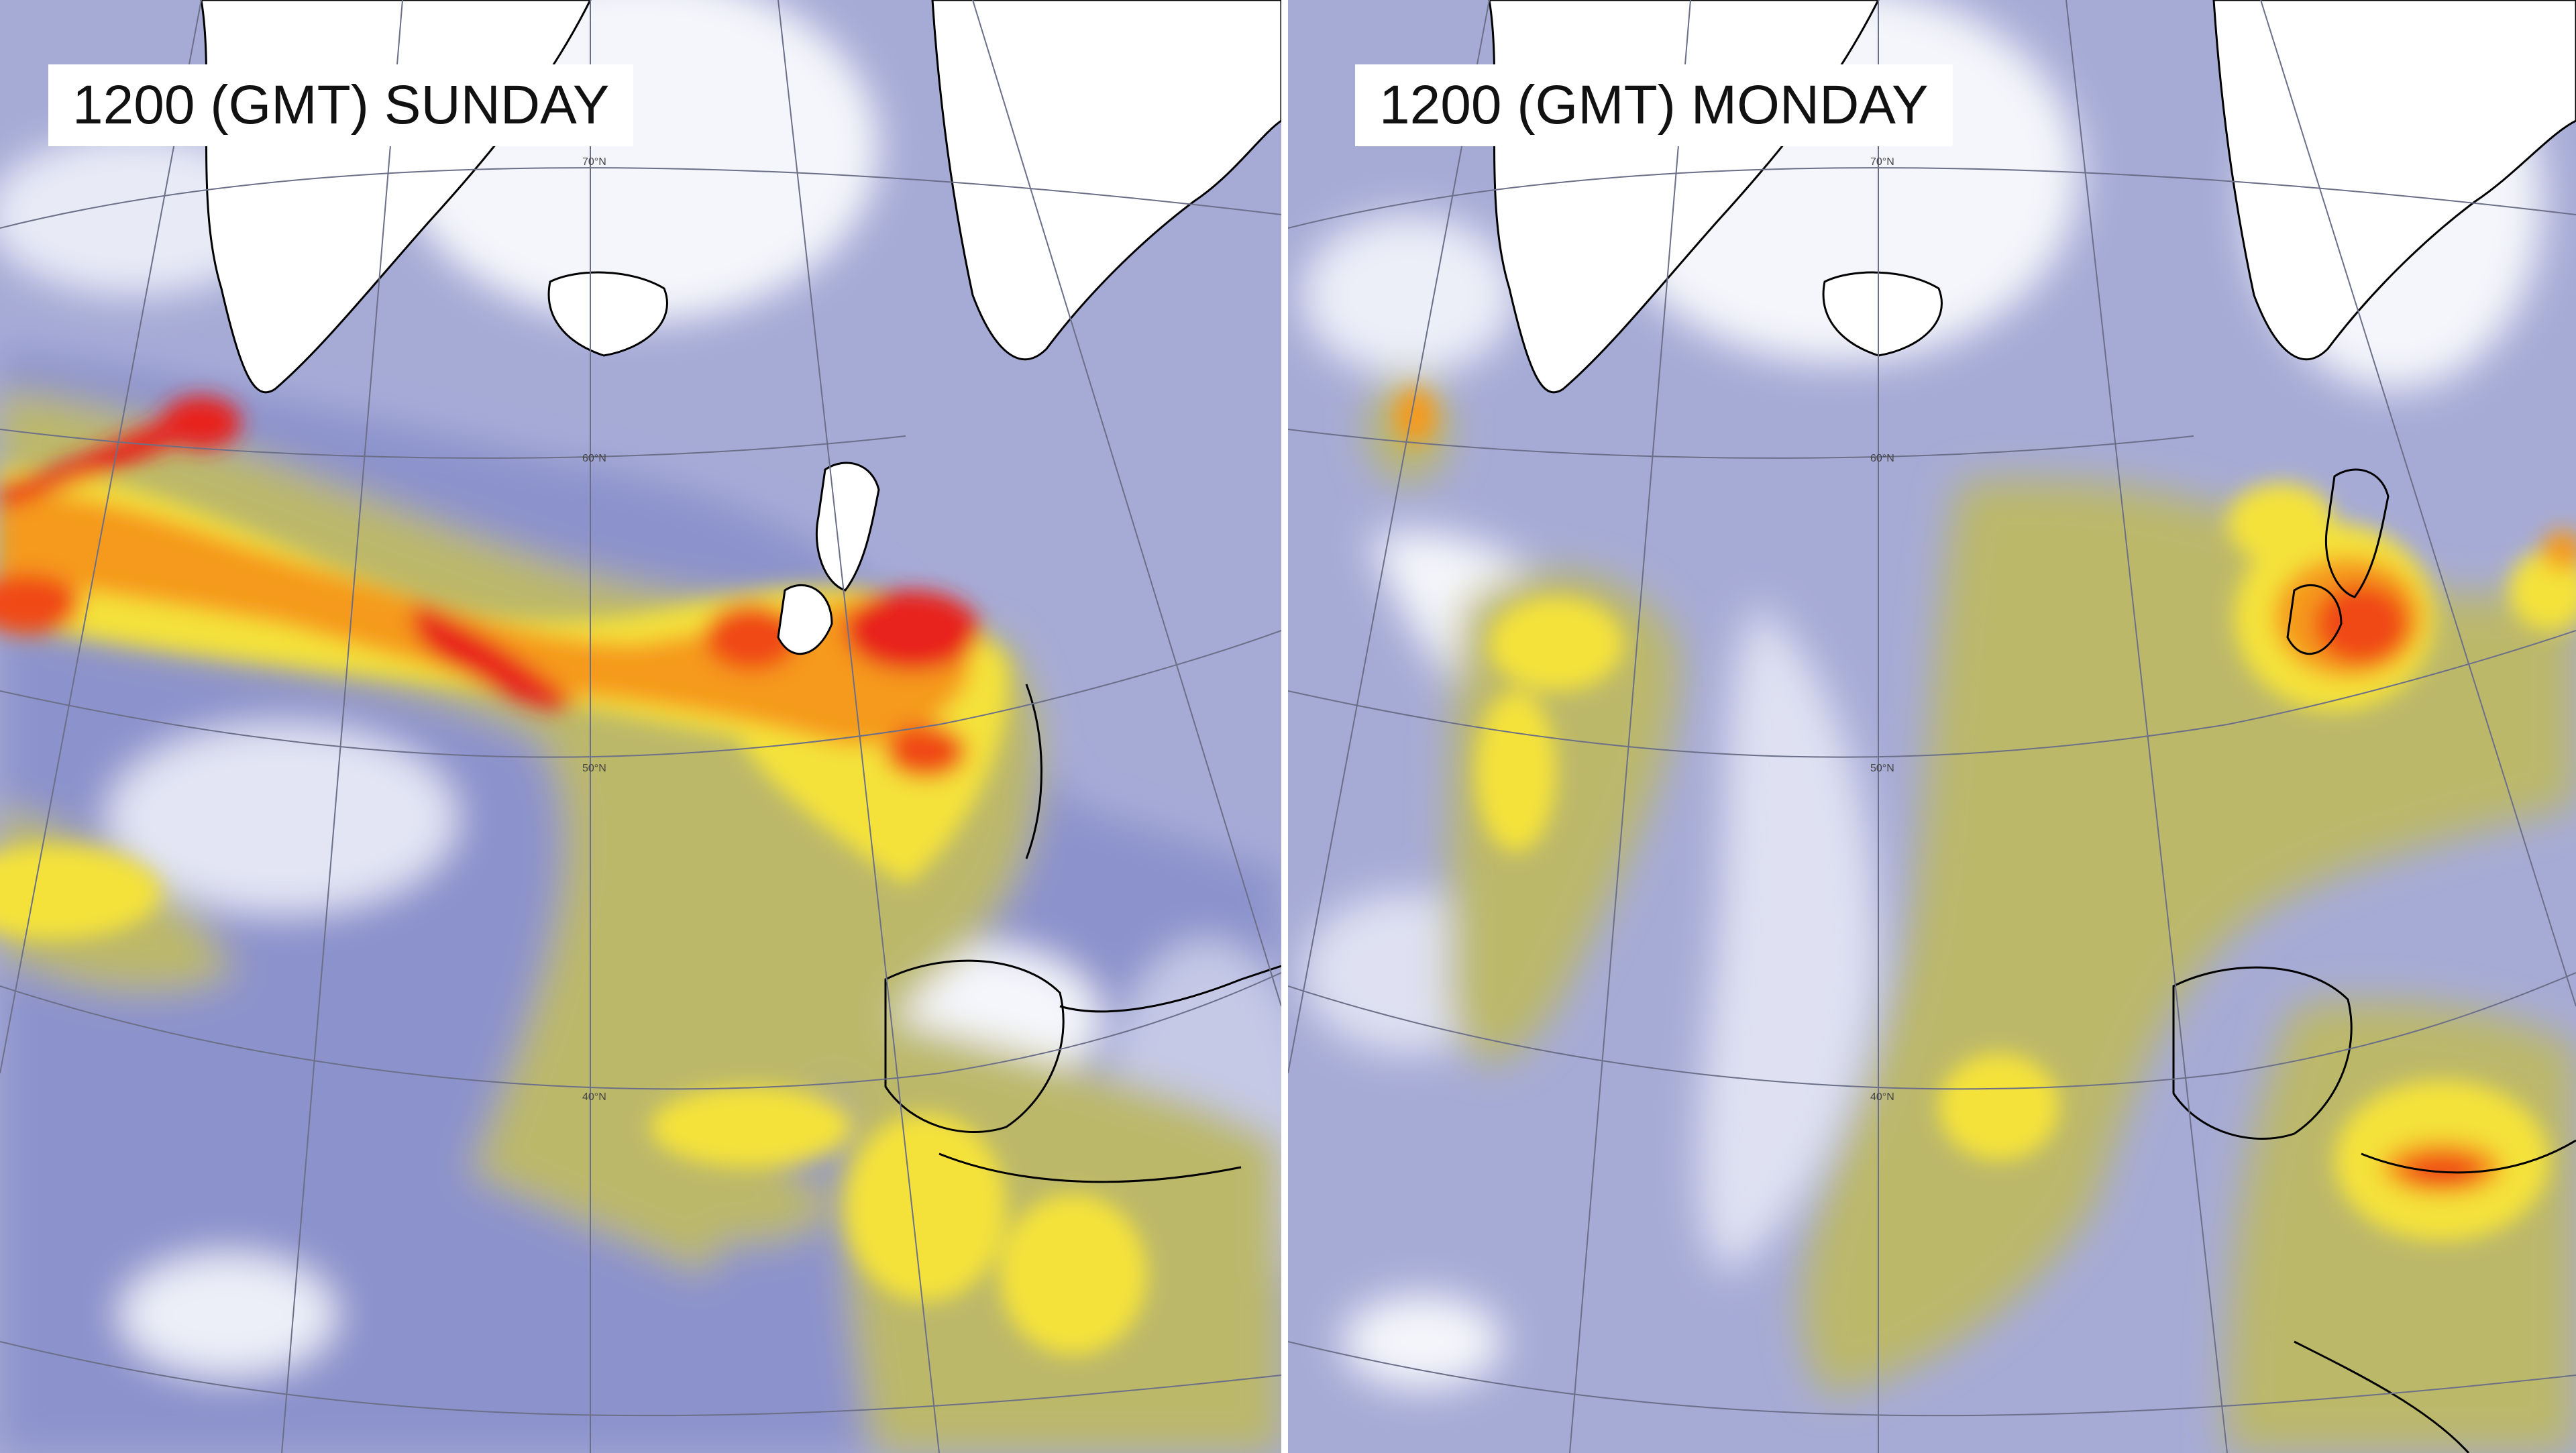 The height and width of the screenshot is (1453, 2576). What do you see at coordinates (1284, 726) in the screenshot?
I see `panel-divider` at bounding box center [1284, 726].